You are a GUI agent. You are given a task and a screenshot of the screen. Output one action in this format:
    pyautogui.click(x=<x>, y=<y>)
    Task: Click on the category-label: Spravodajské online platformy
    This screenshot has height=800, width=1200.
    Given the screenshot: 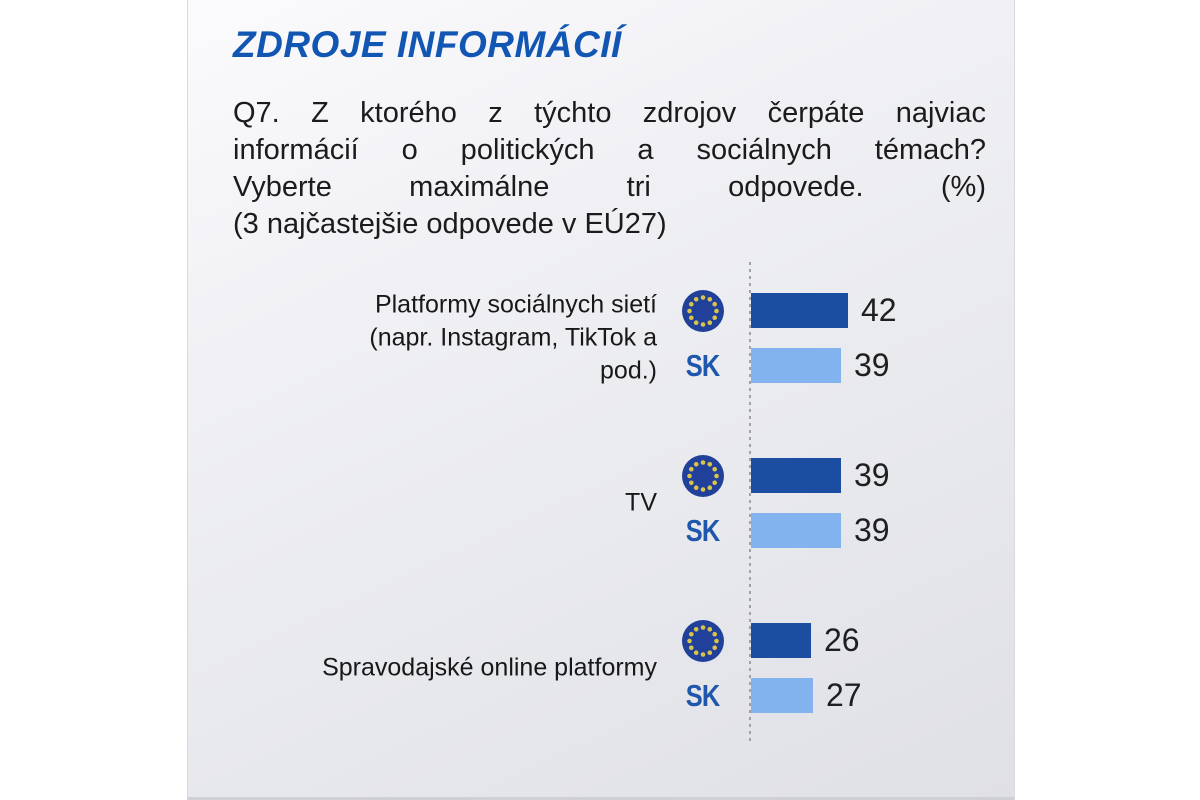 What is the action you would take?
    pyautogui.click(x=437, y=668)
    